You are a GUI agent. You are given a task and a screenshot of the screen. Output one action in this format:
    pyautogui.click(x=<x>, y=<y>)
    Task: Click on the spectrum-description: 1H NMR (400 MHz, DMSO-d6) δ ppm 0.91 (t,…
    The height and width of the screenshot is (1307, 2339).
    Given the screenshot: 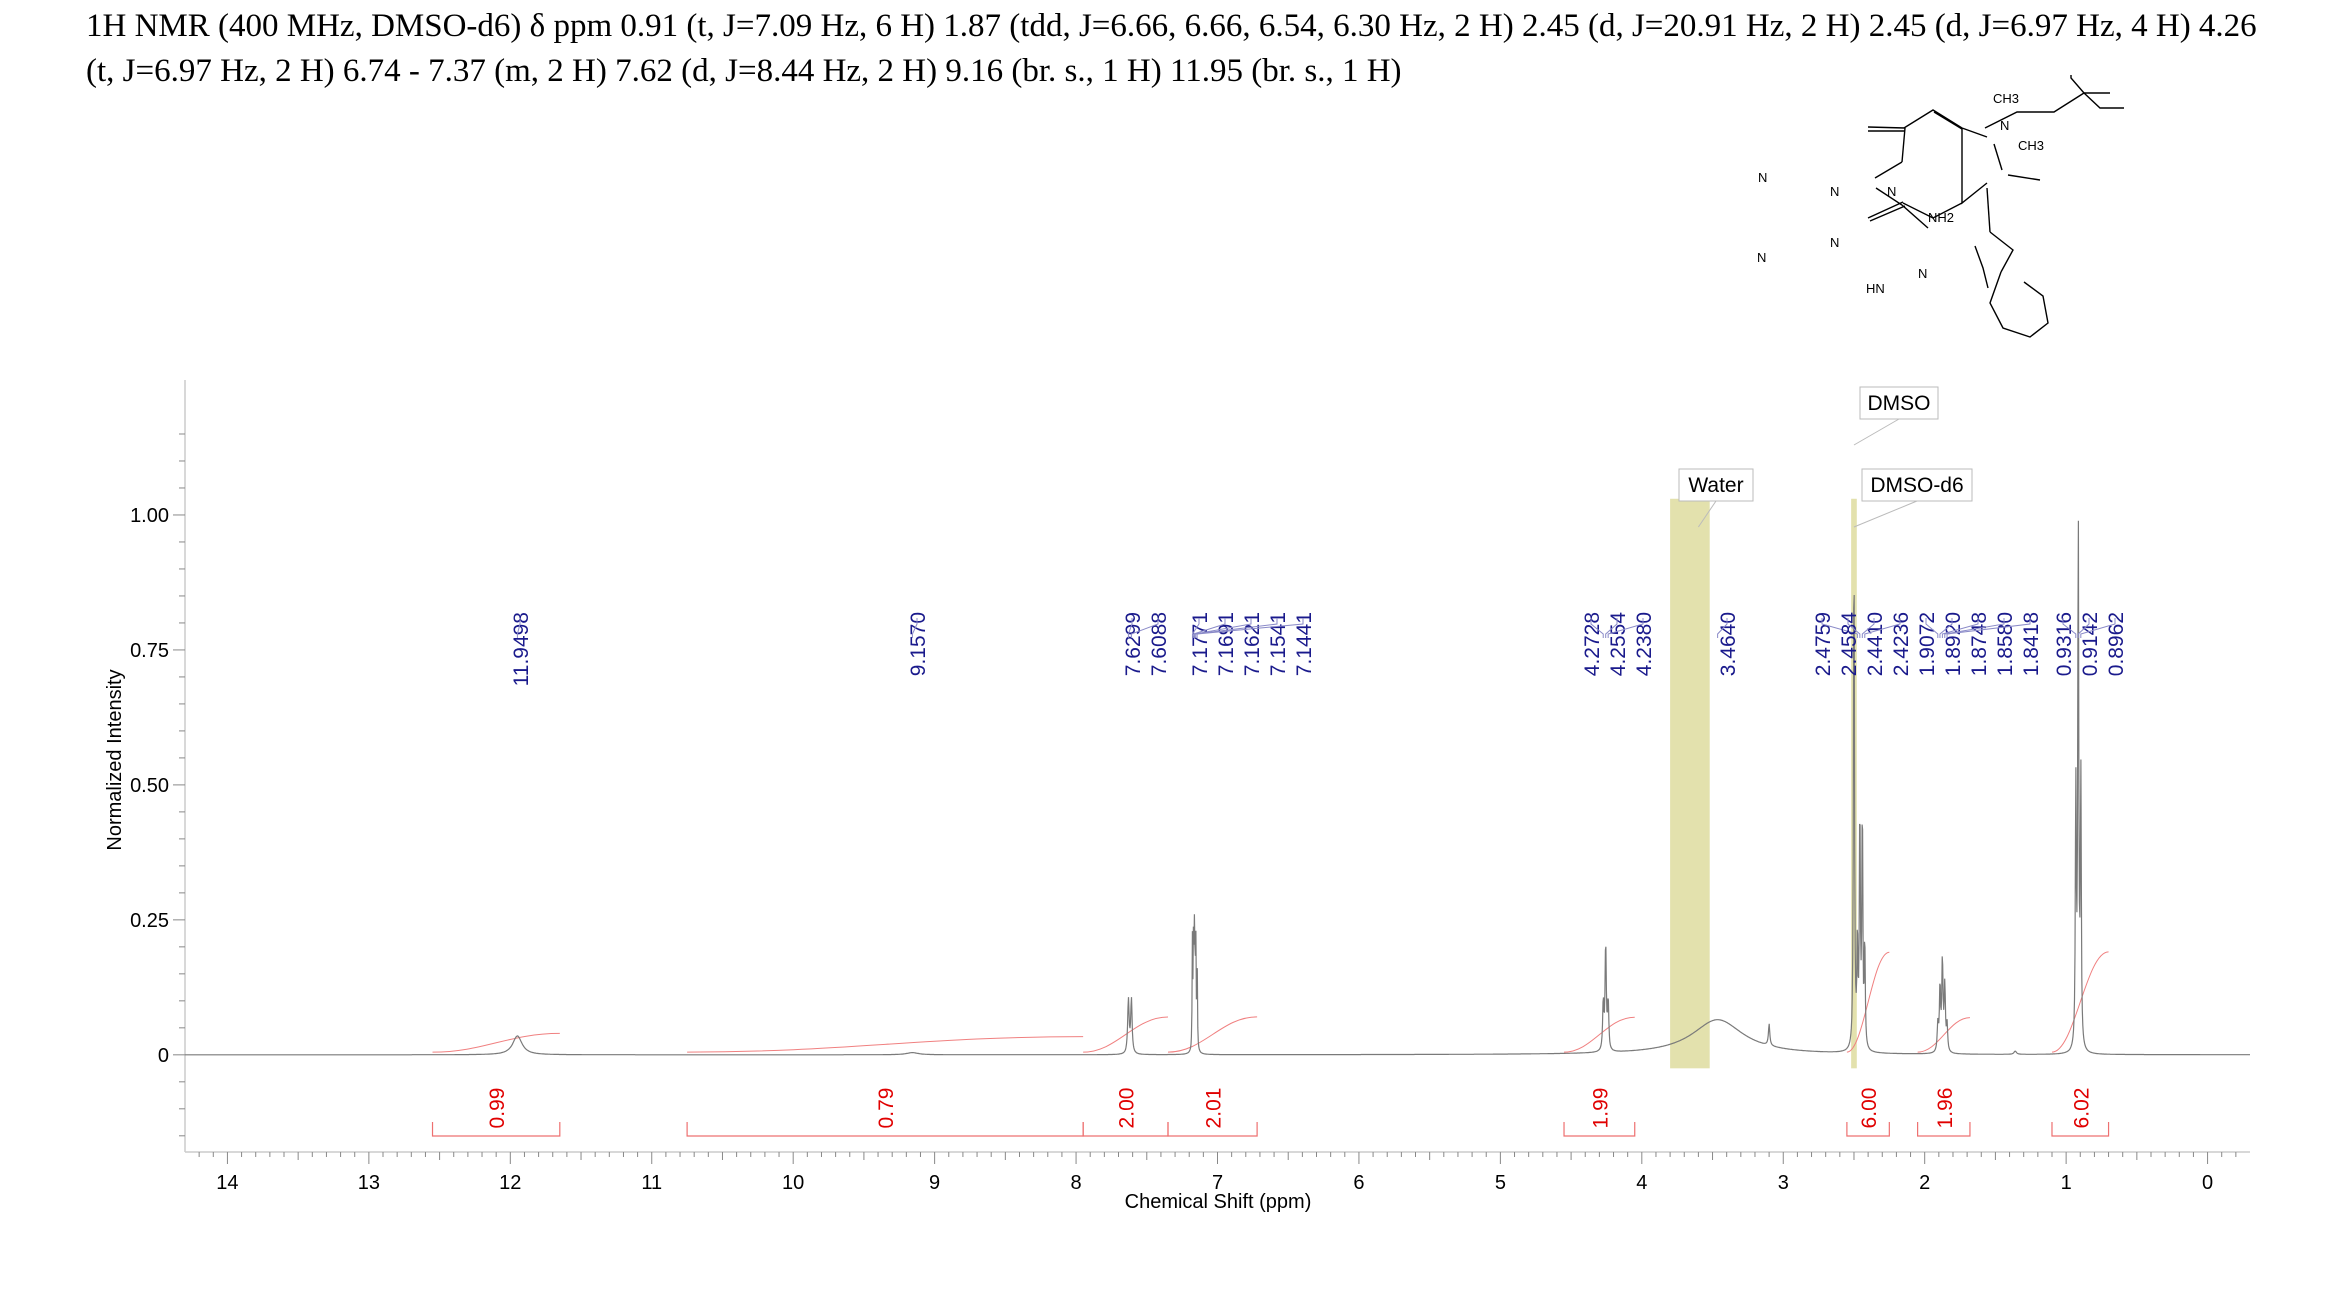 What is the action you would take?
    pyautogui.click(x=1171, y=48)
    